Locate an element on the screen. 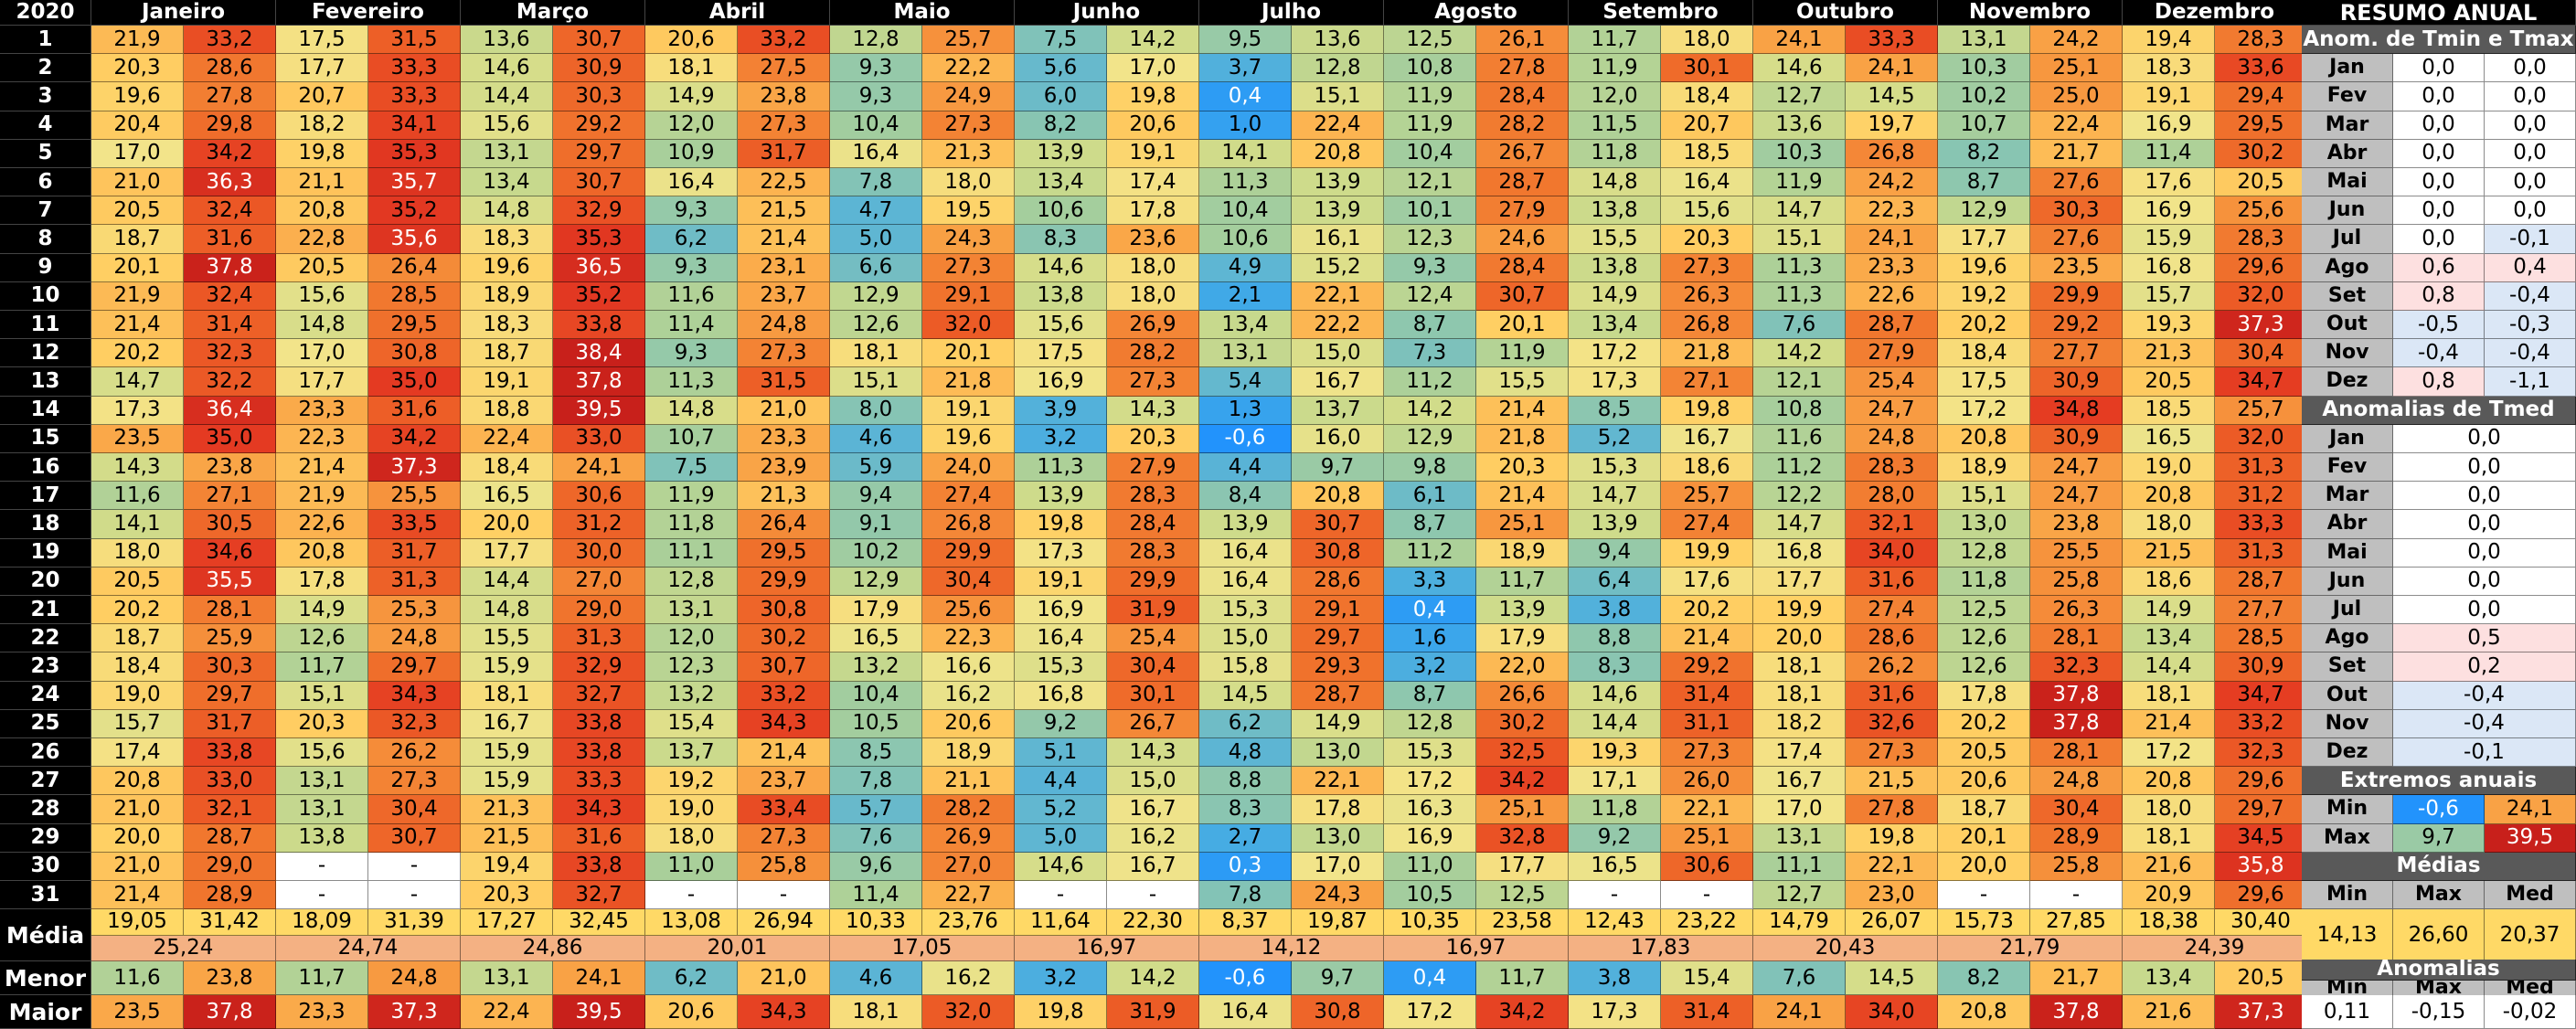 This screenshot has height=1029, width=2576. tmin-cell: 14,4 is located at coordinates (2169, 667).